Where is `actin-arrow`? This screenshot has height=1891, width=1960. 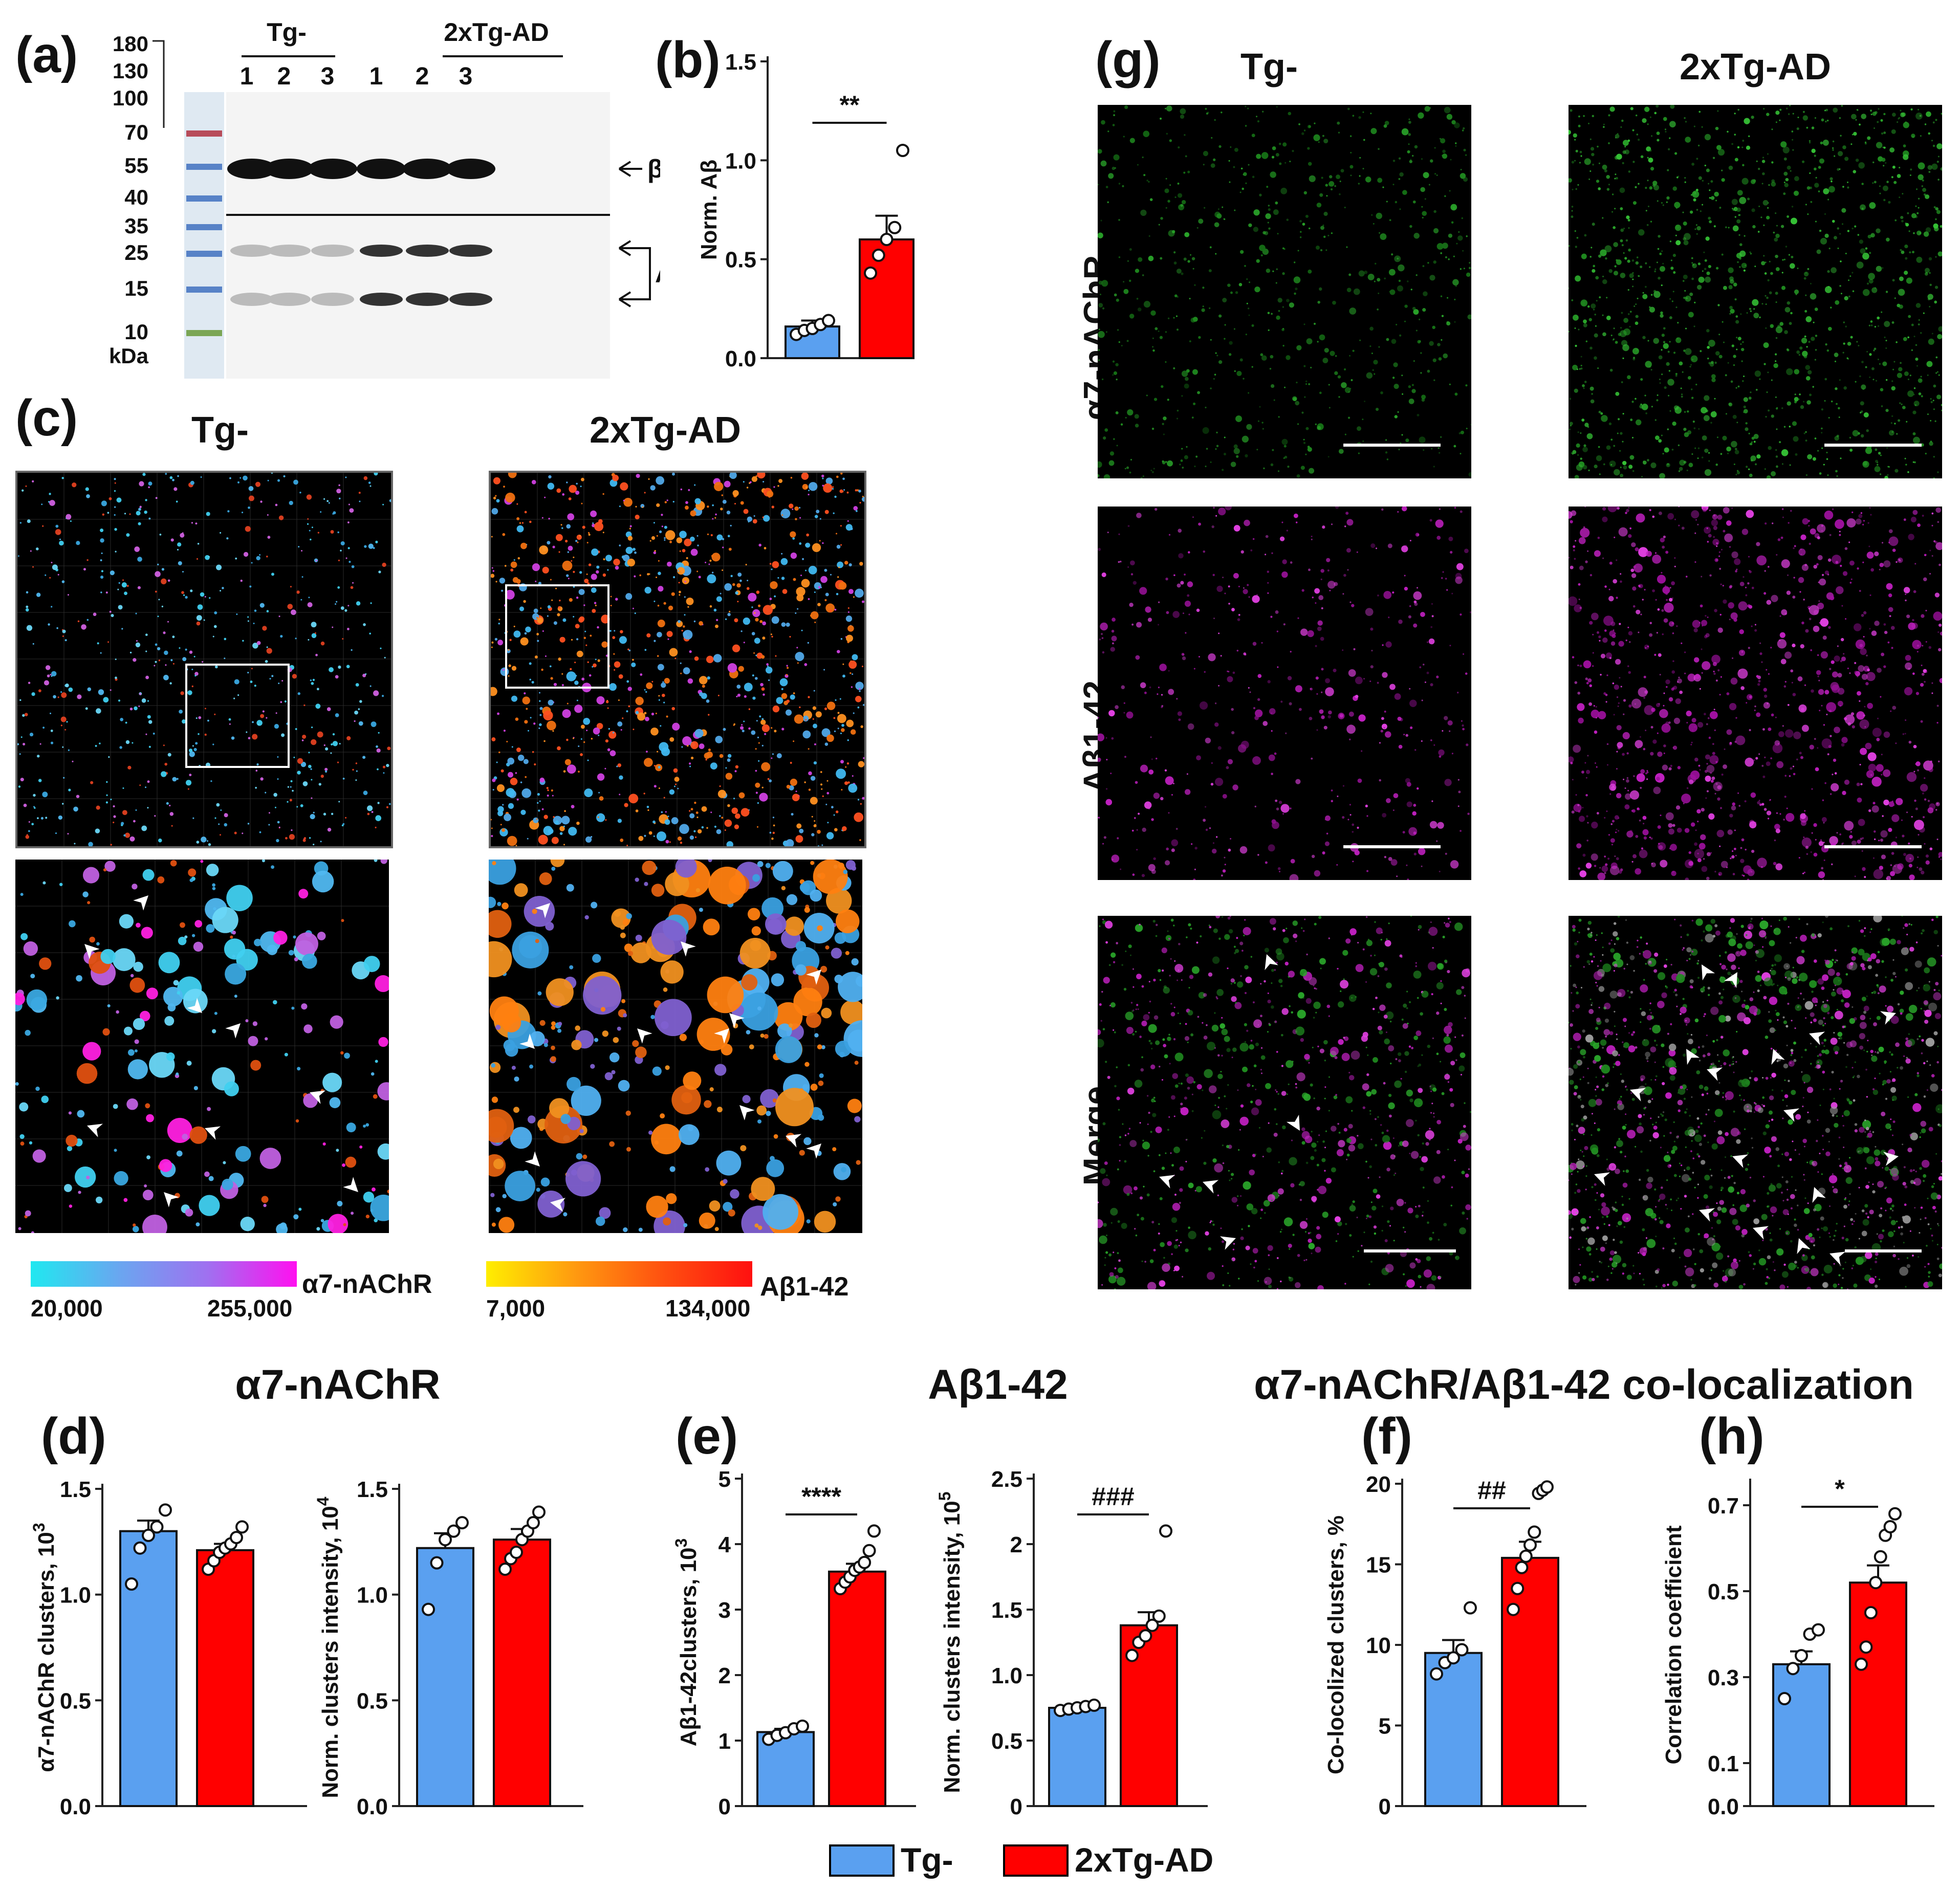
actin-arrow is located at coordinates (630, 169).